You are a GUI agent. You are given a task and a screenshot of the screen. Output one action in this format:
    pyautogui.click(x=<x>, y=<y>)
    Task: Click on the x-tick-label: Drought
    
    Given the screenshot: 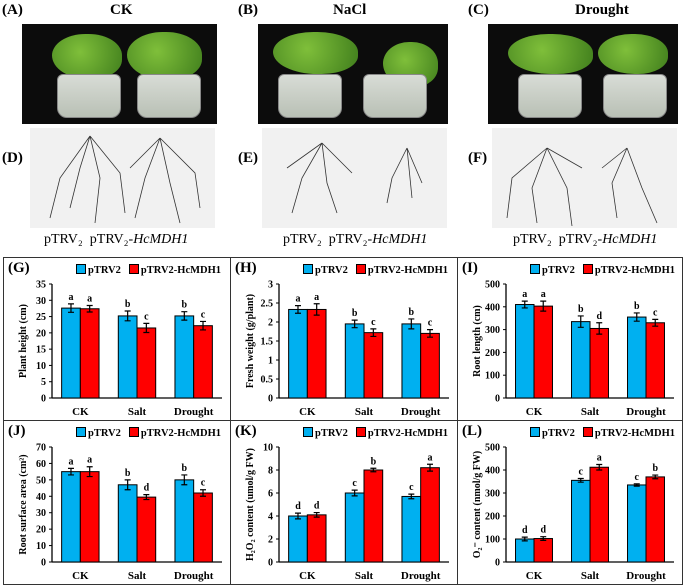 What is the action you would take?
    pyautogui.click(x=421, y=412)
    